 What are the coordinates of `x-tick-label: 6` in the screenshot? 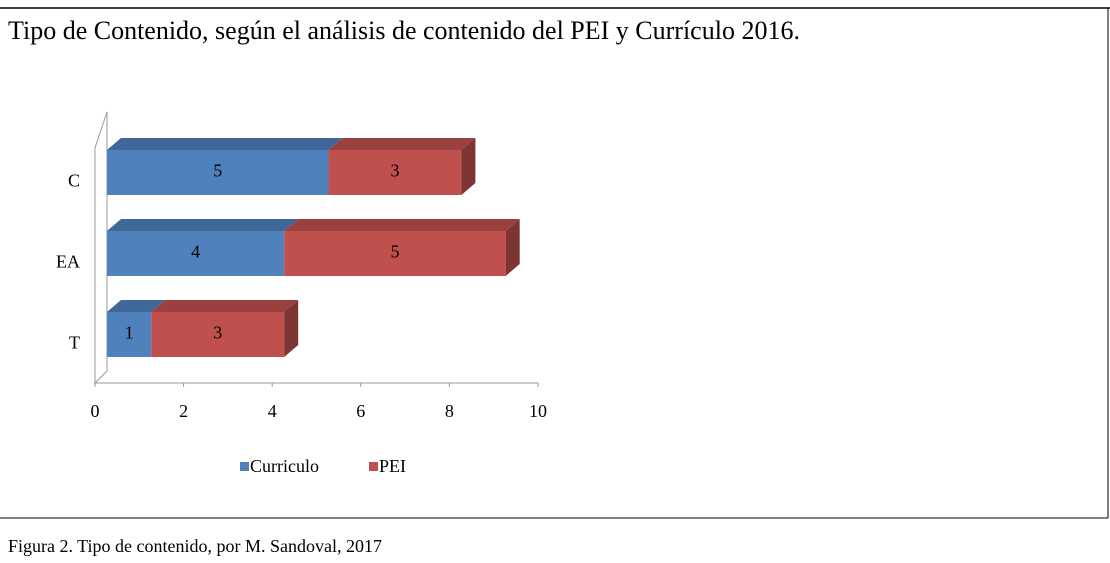 It's located at (360, 411).